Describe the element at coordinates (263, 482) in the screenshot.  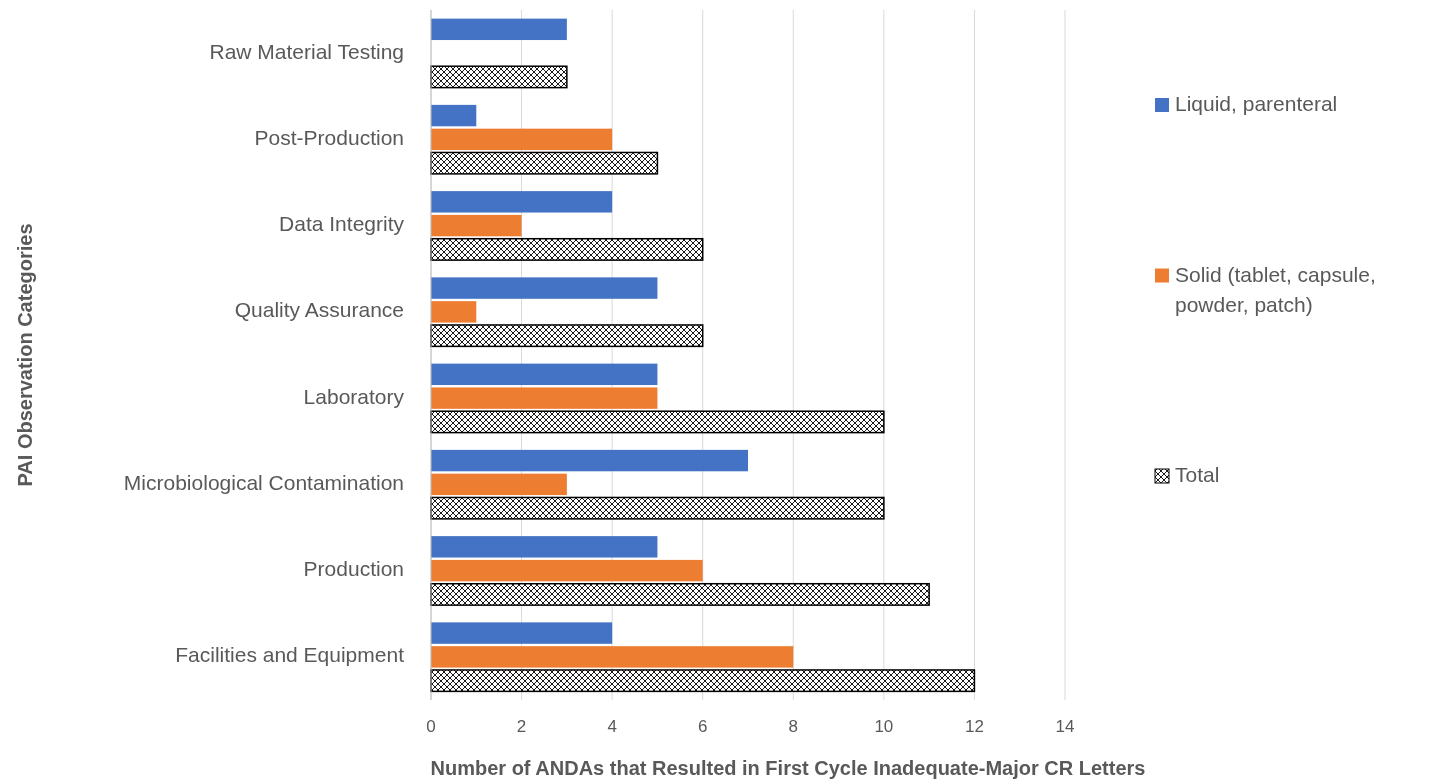
I see `y-tick-label: Microbiological Contamination` at that location.